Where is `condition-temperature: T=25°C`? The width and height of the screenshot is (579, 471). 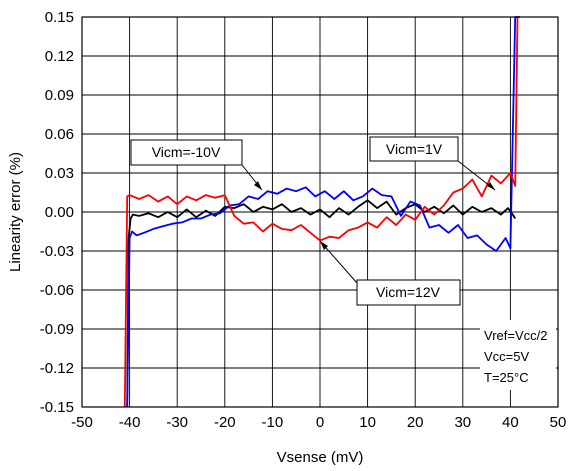
condition-temperature: T=25°C is located at coordinates (506, 377).